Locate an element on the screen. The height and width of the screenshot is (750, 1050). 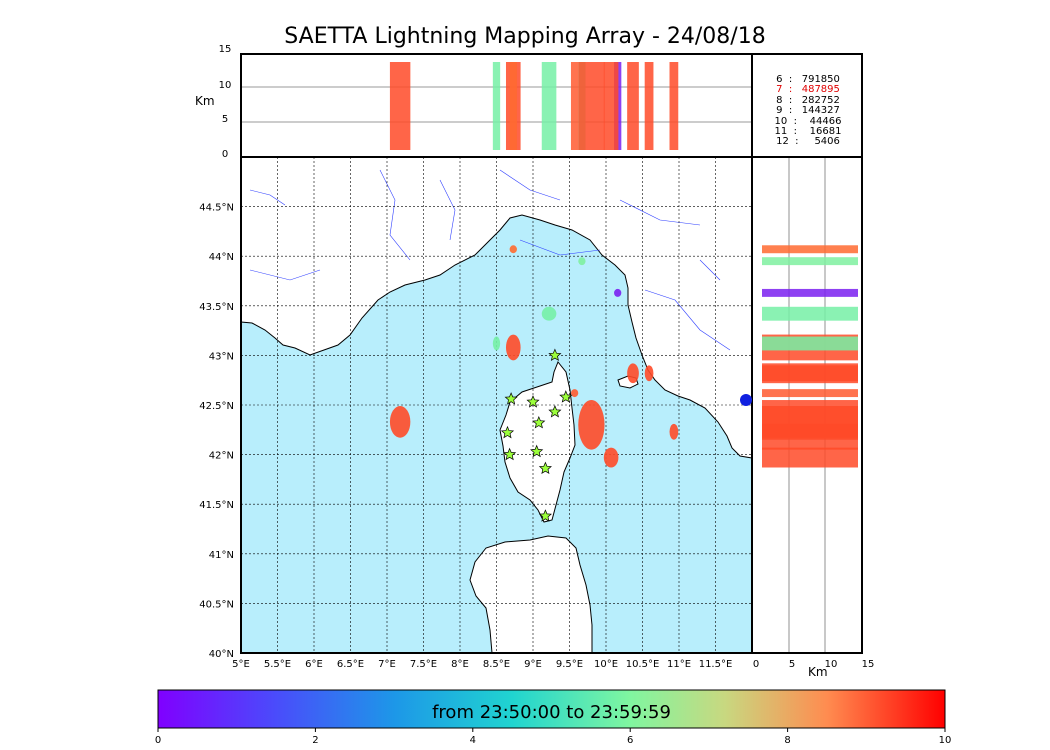
station-markers is located at coordinates (536, 435).